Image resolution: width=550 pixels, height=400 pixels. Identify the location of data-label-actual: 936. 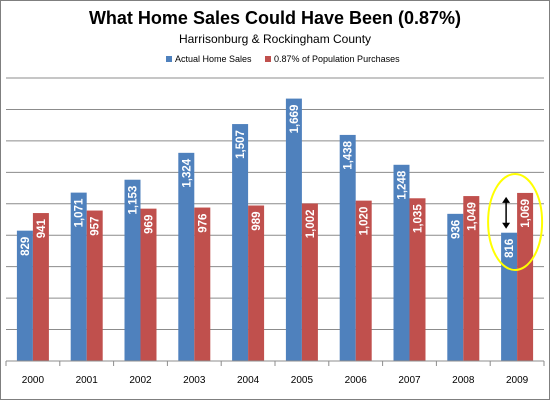
(456, 229).